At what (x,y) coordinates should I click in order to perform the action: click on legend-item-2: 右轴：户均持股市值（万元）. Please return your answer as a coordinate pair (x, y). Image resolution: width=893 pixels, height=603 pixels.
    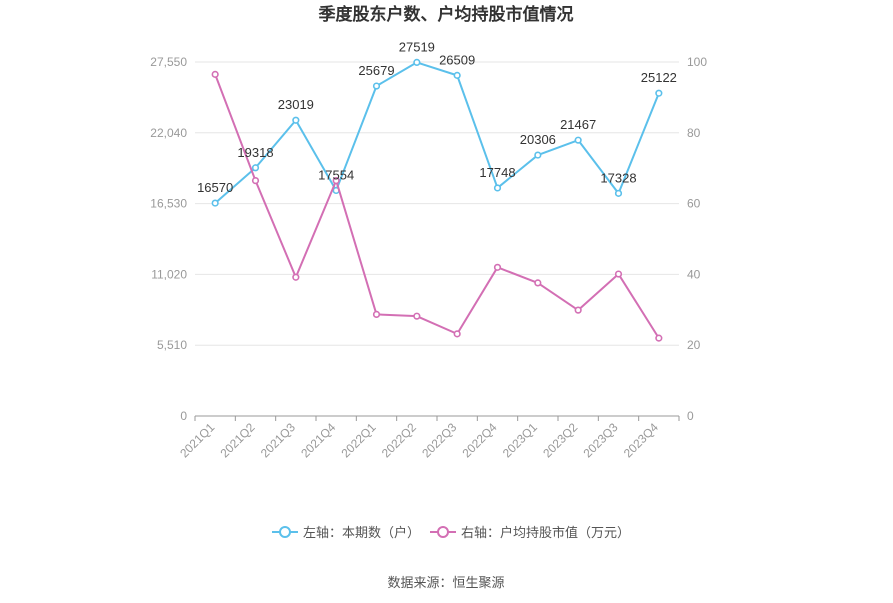
    Looking at the image, I should click on (530, 532).